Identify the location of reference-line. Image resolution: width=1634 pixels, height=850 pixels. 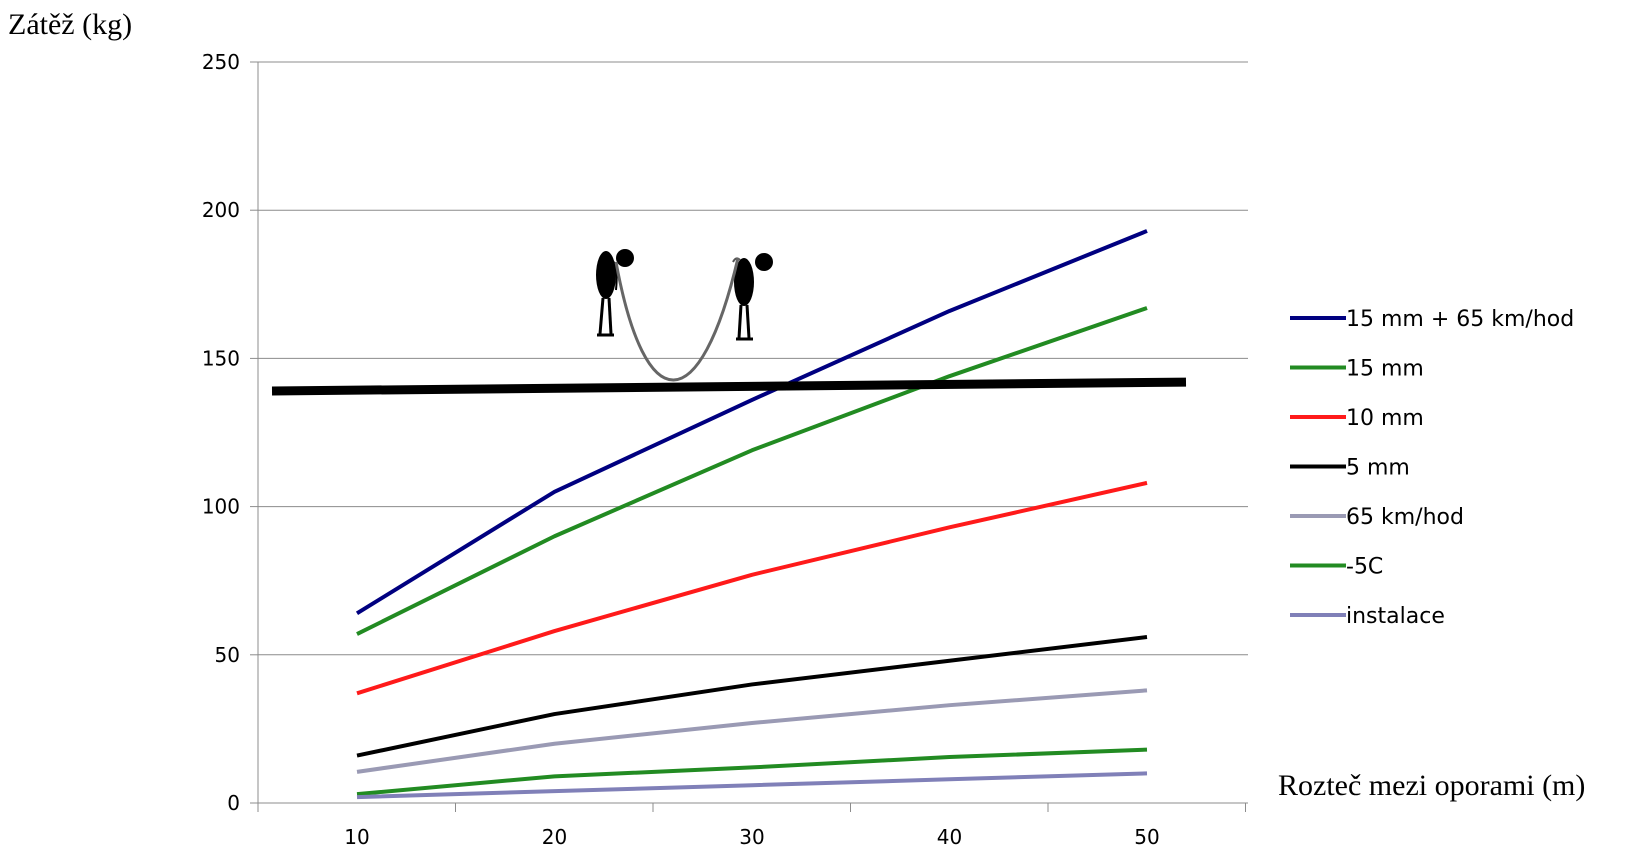
(729, 386).